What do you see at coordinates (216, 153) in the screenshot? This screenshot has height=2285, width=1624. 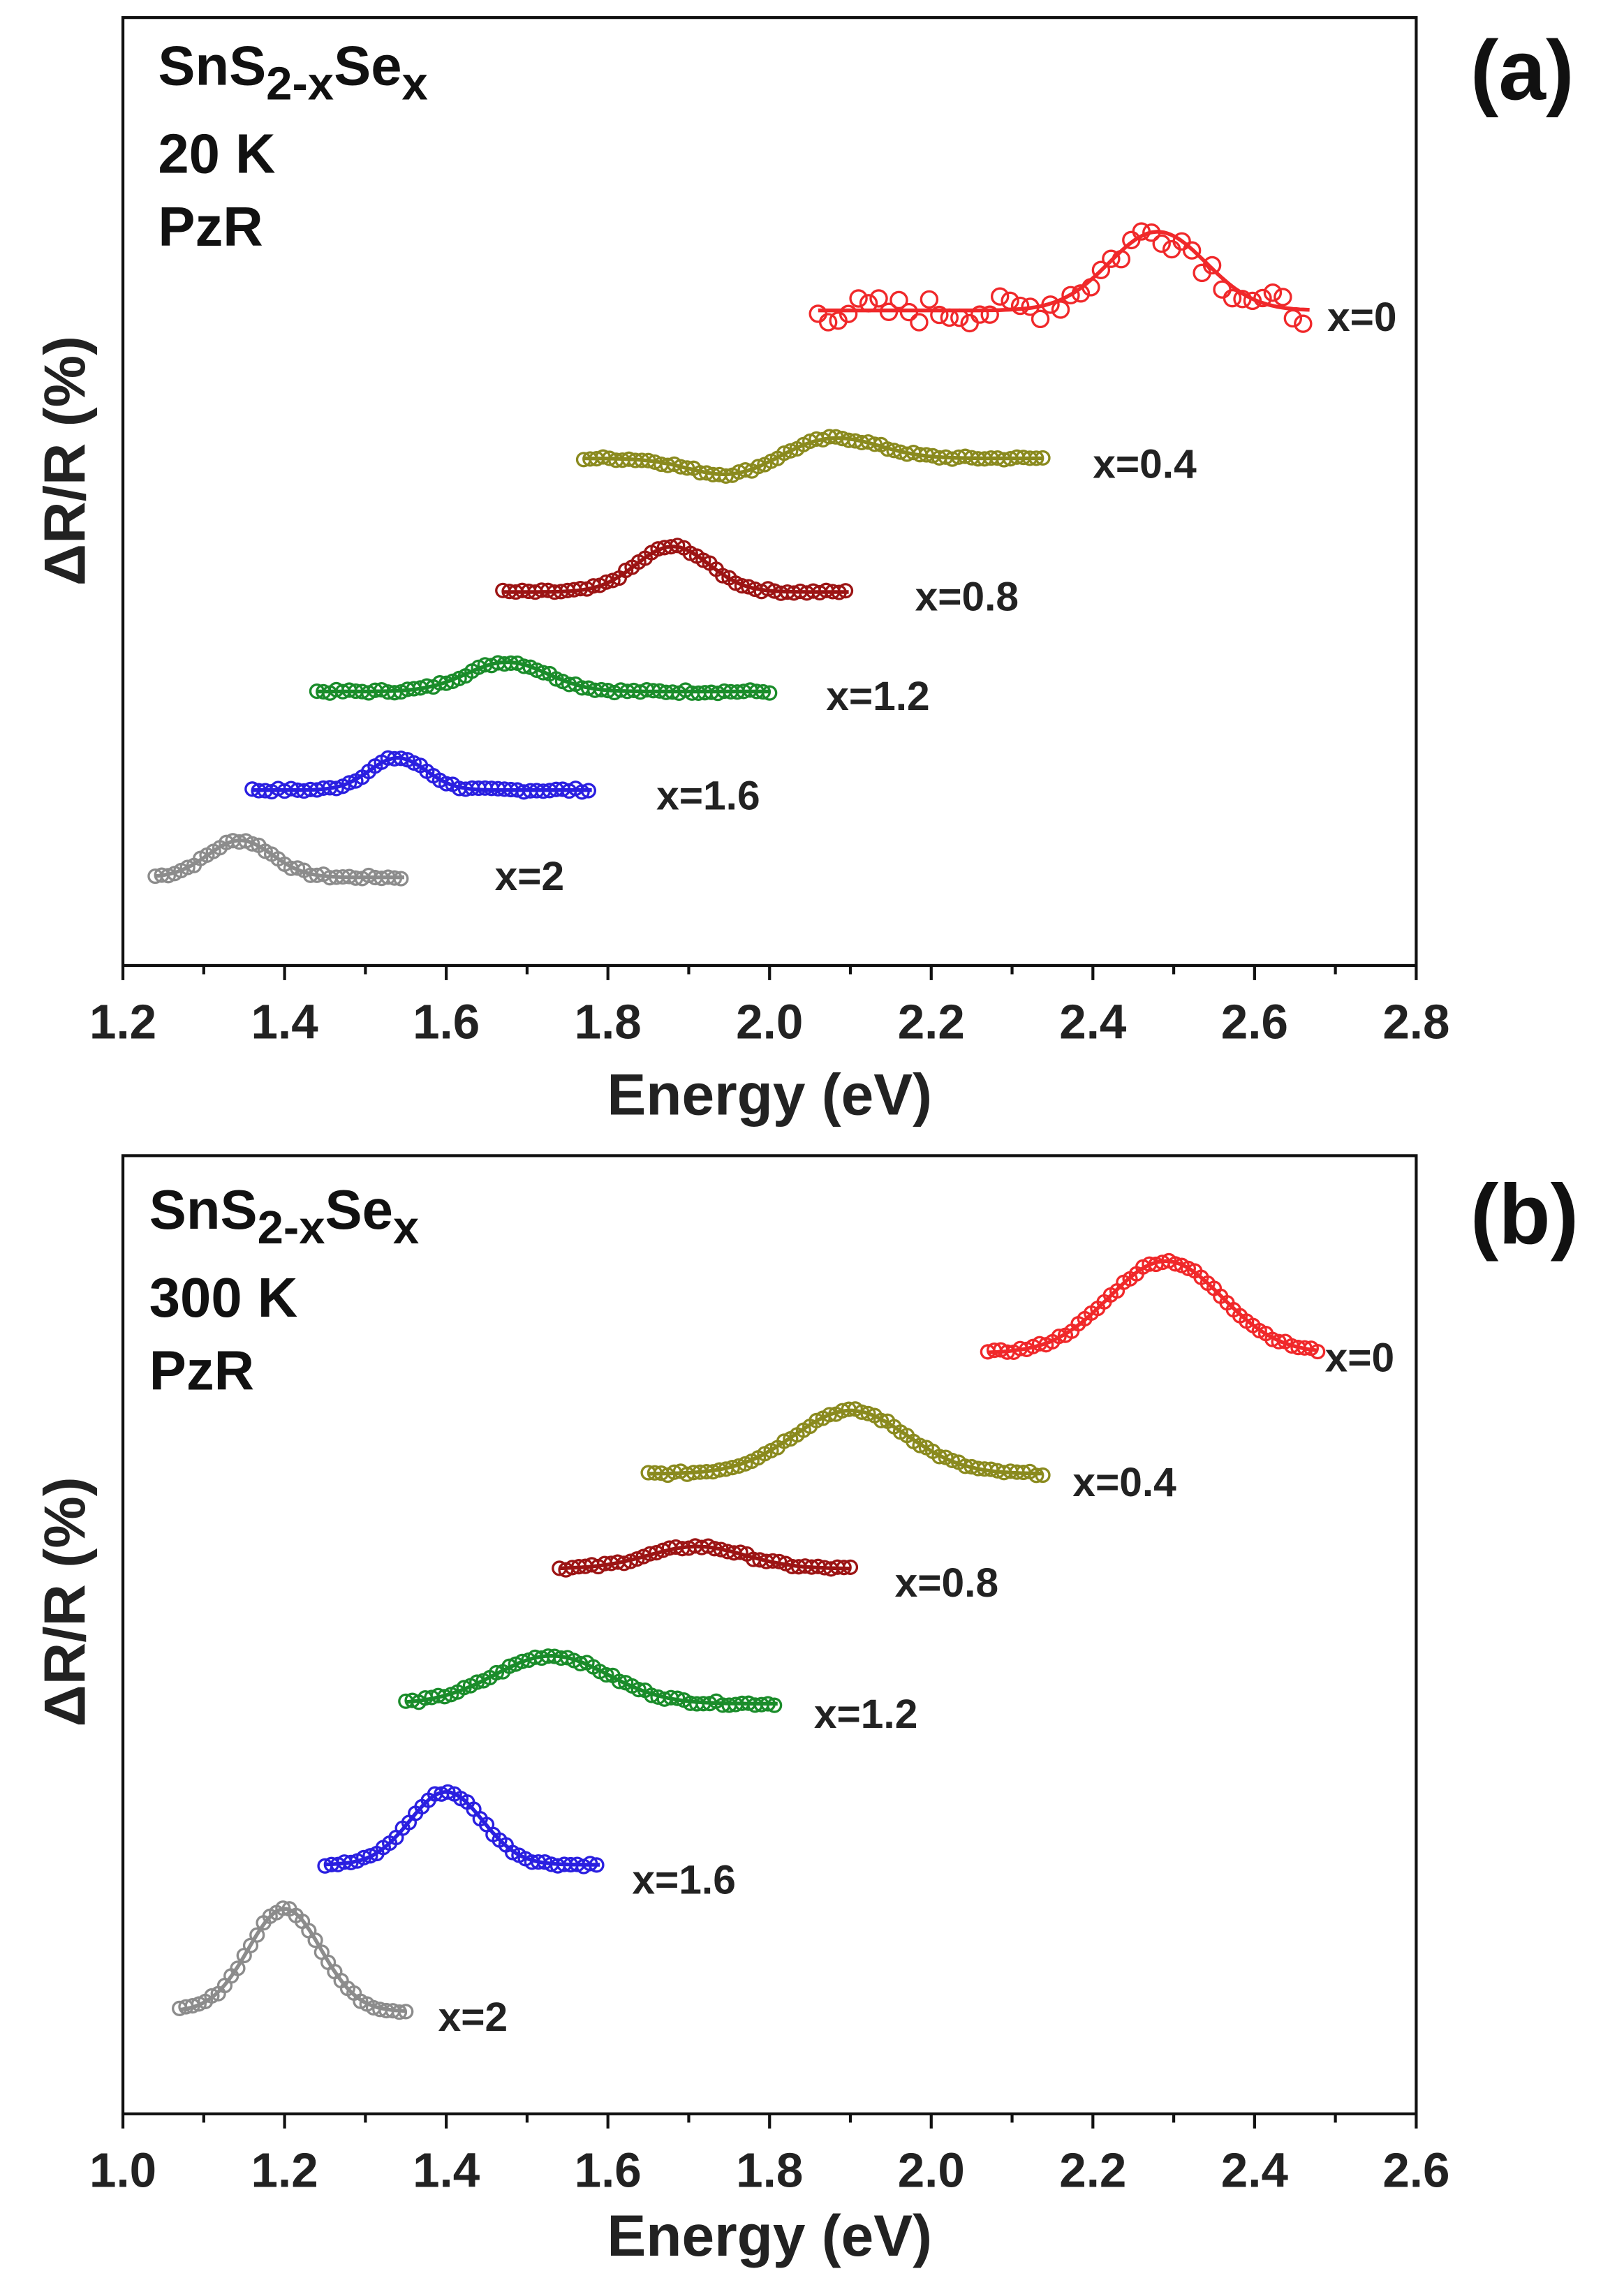 I see `temperature-annotation: 20 K` at bounding box center [216, 153].